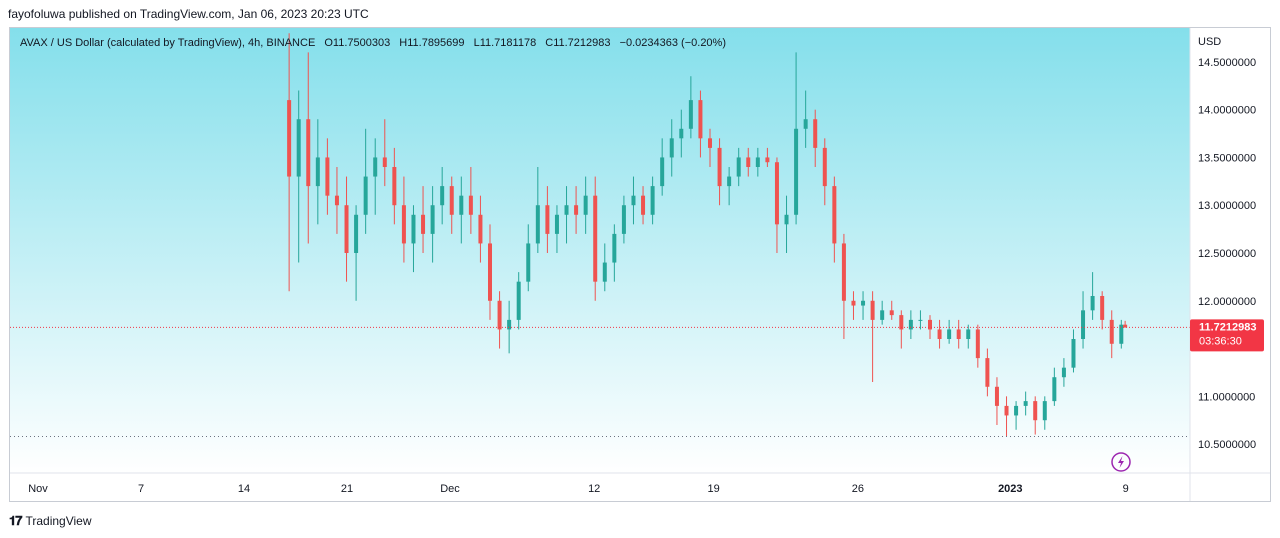 This screenshot has height=538, width=1280. I want to click on lightning-icon, so click(1121, 462).